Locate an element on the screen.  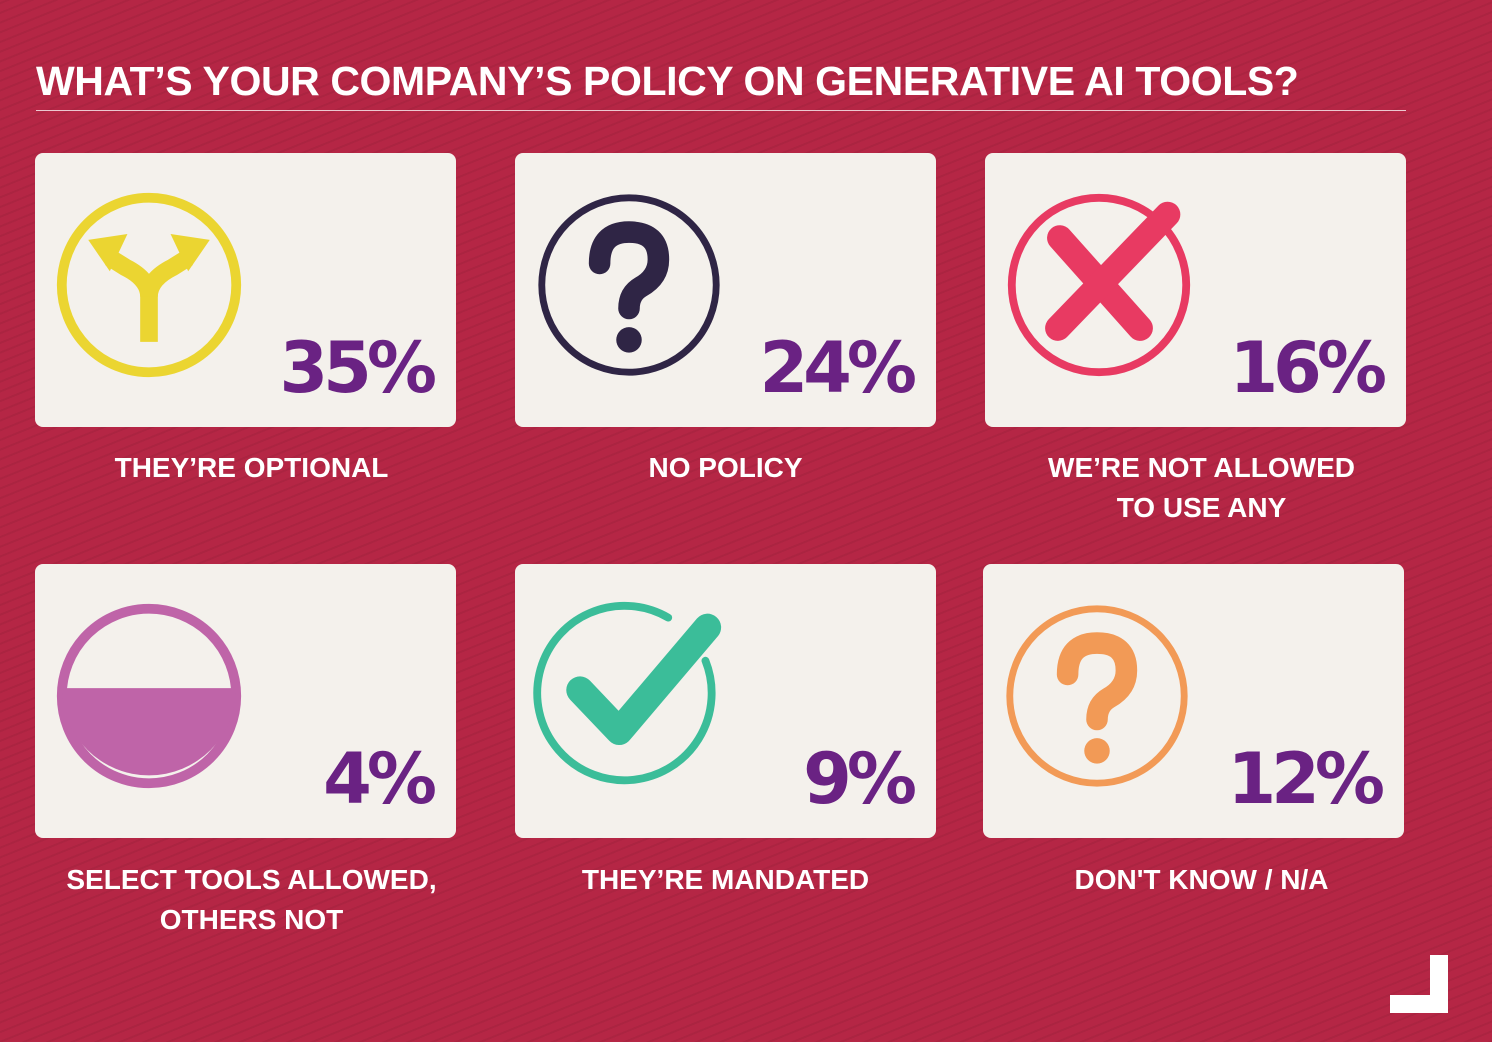
title-divider is located at coordinates (721, 110).